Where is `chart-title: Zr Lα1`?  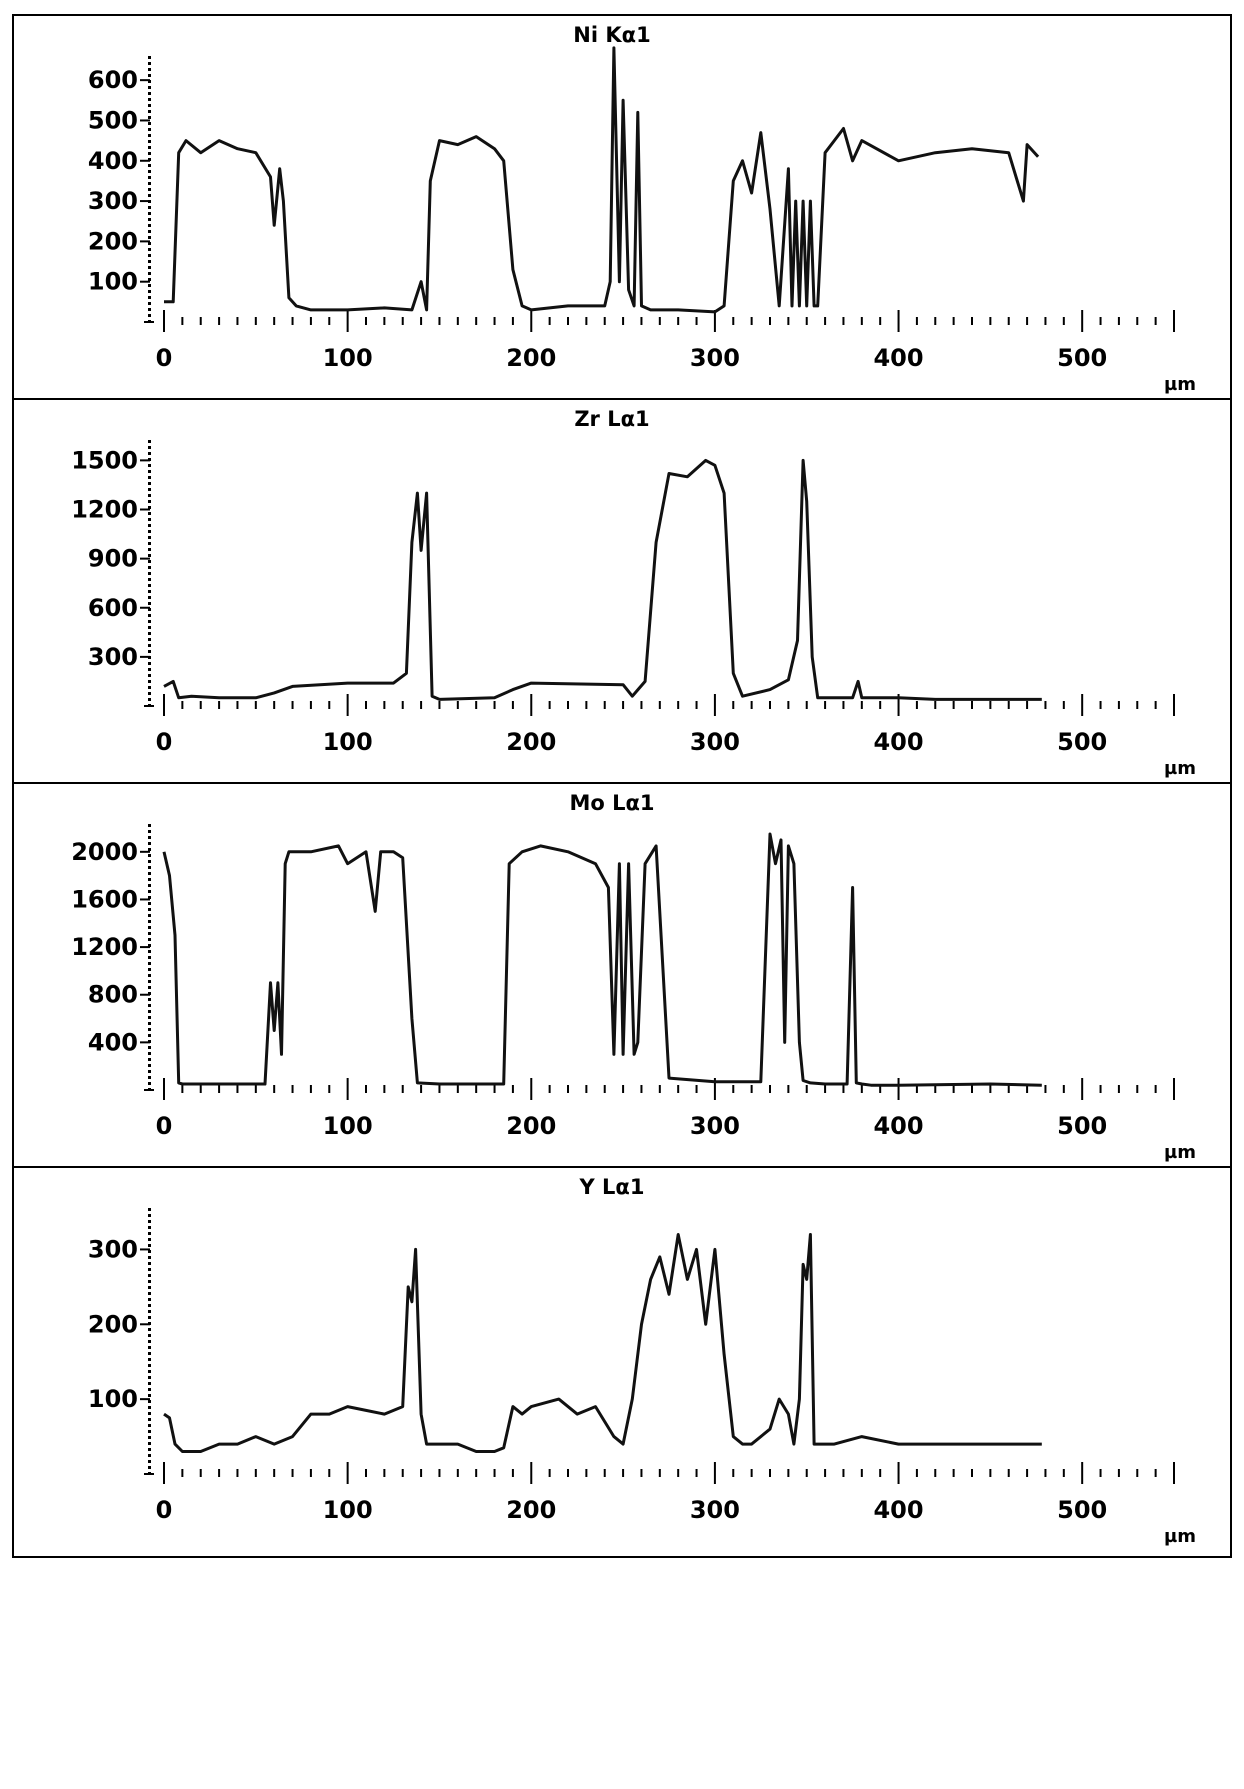
chart-title: Zr Lα1 is located at coordinates (611, 419).